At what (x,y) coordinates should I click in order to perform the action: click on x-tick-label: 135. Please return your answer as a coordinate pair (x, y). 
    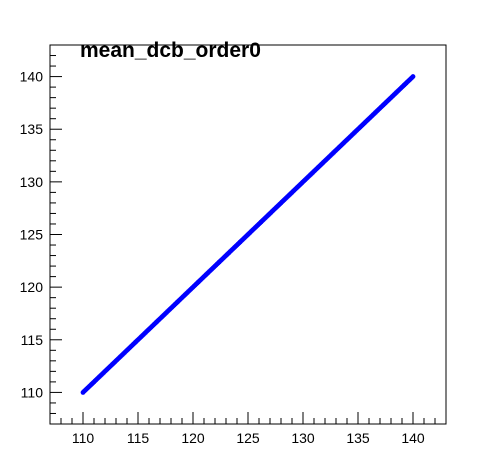
    Looking at the image, I should click on (358, 438).